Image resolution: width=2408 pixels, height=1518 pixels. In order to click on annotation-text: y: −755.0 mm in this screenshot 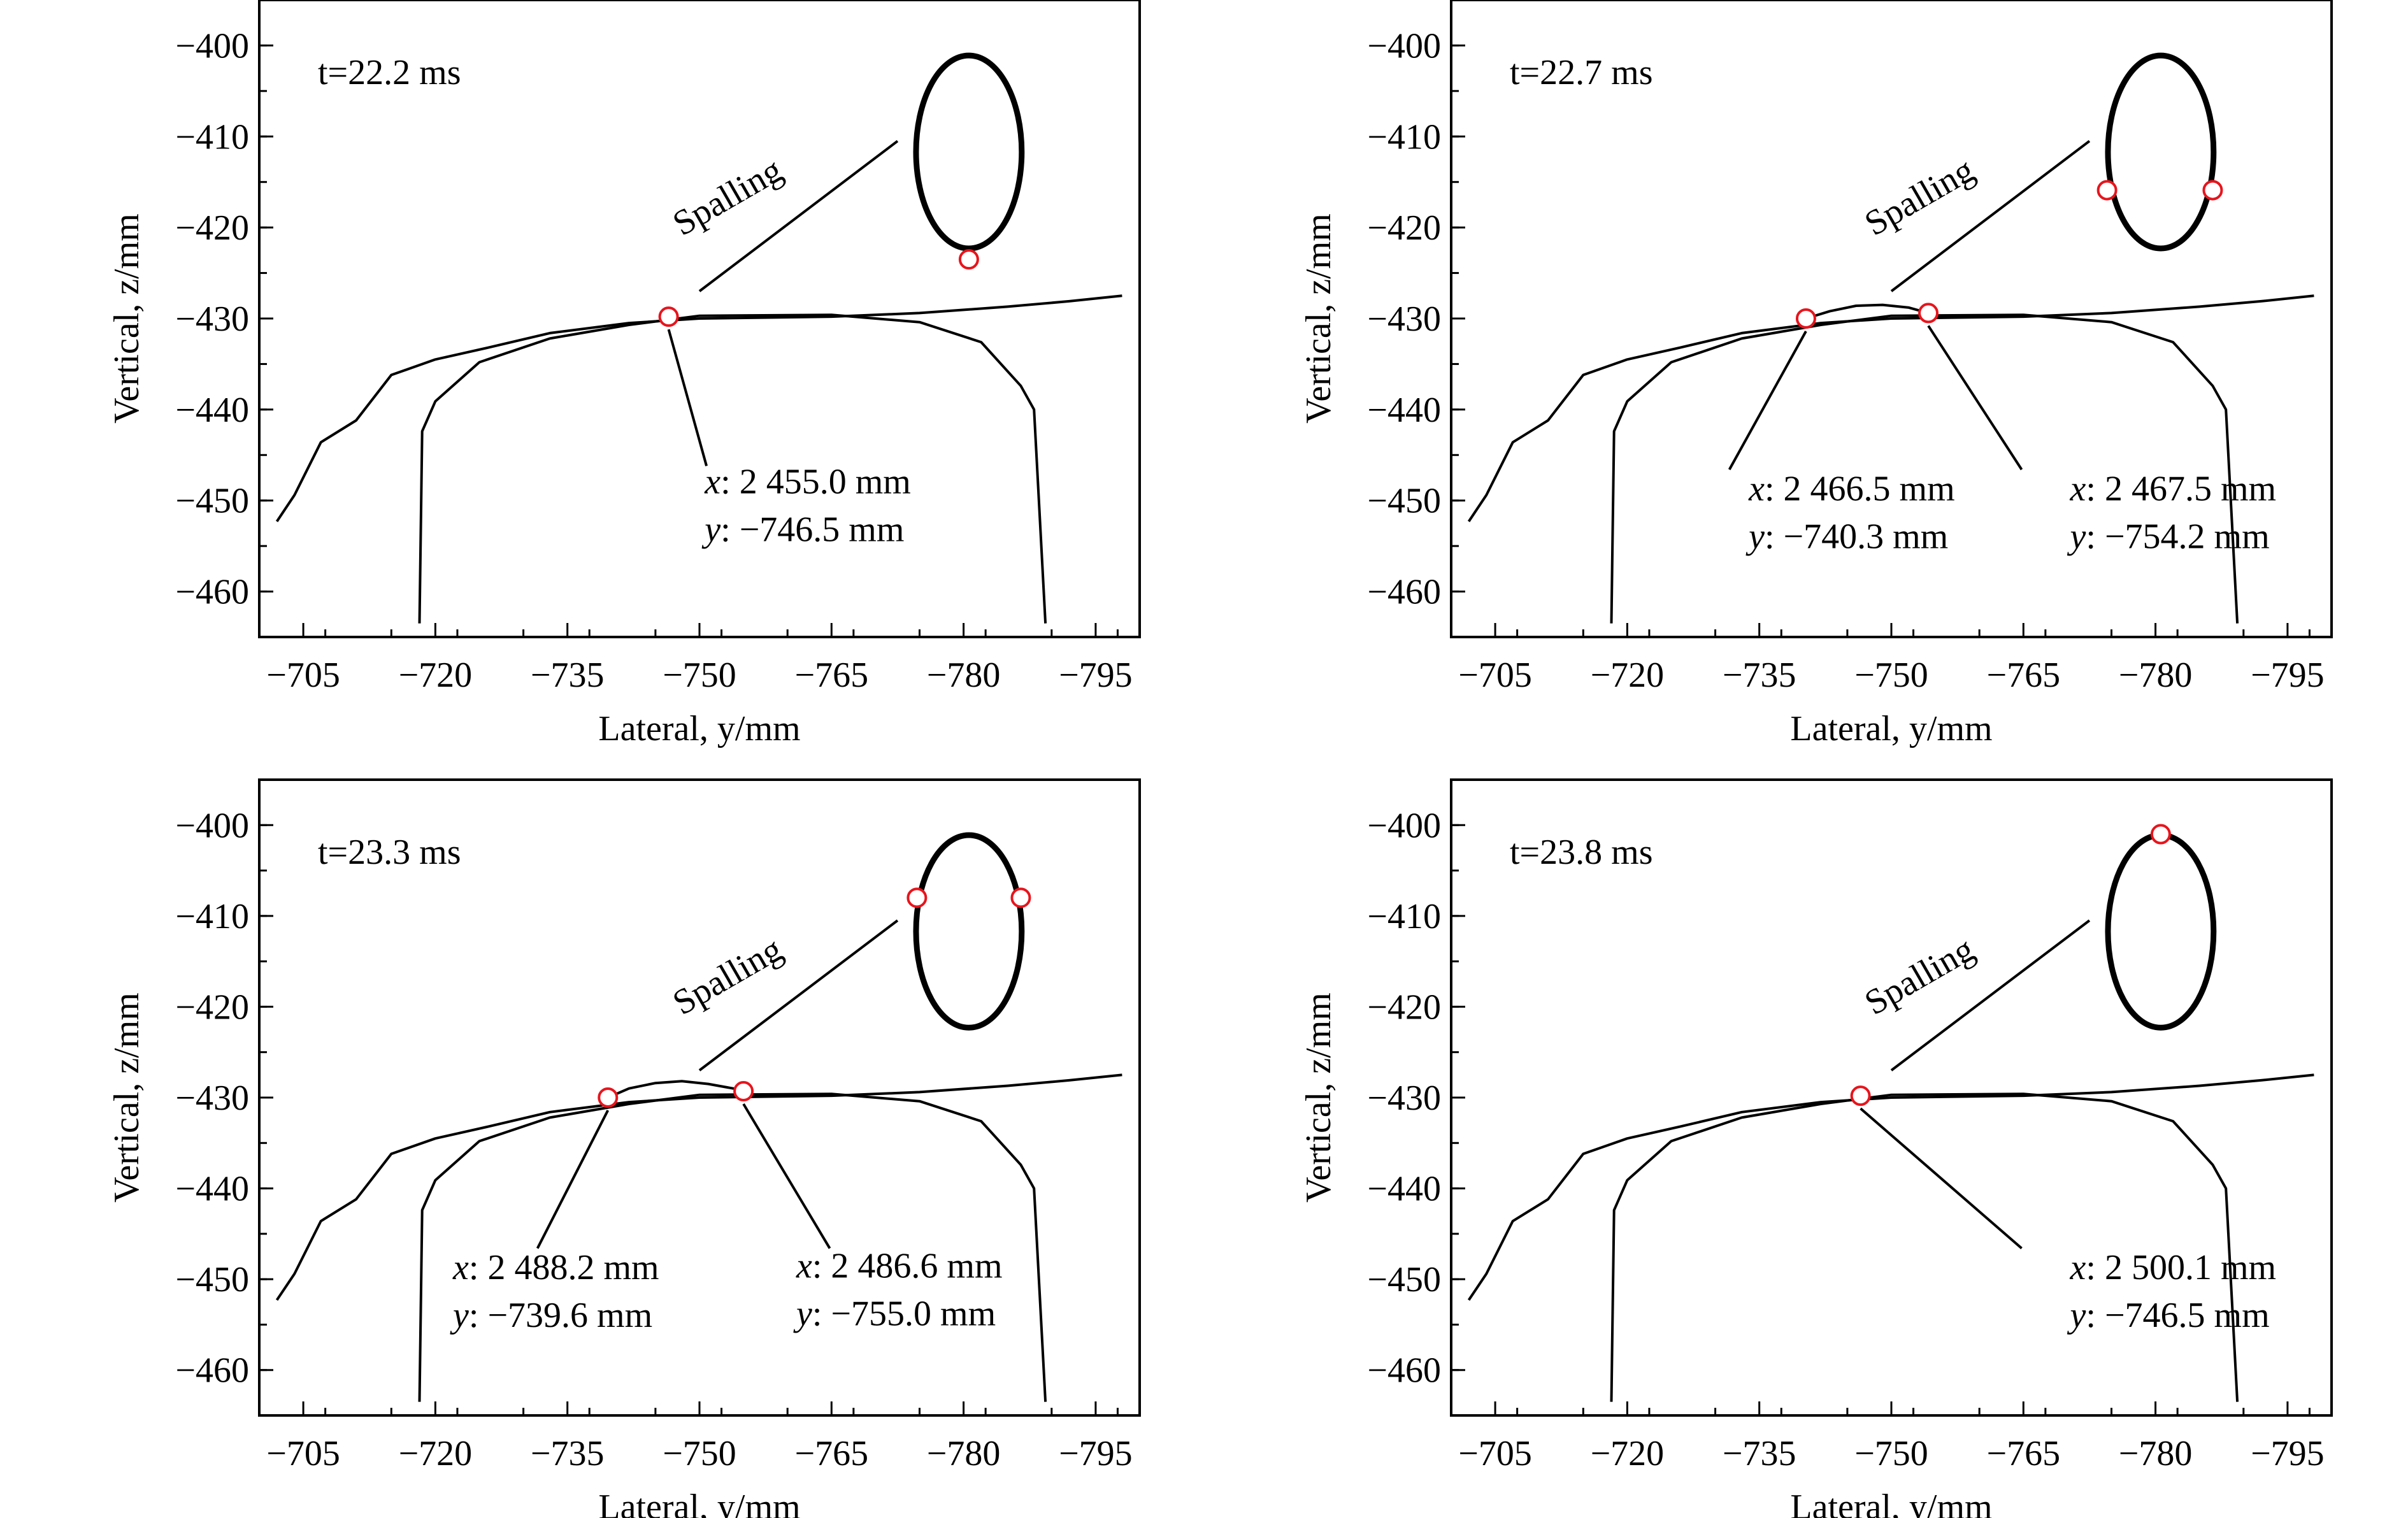, I will do `click(895, 1313)`.